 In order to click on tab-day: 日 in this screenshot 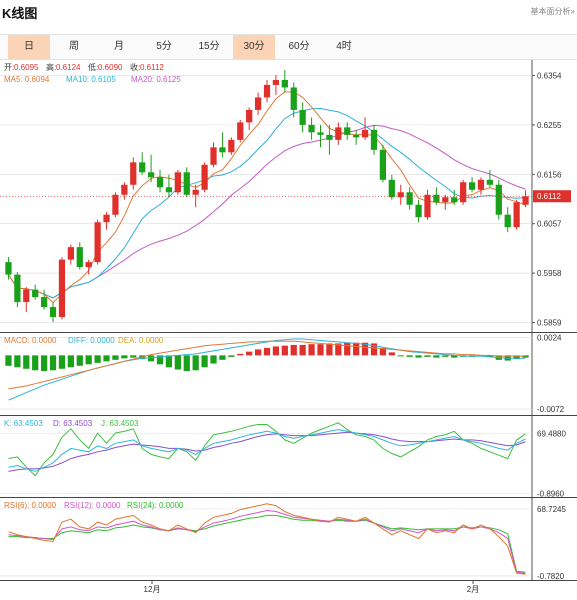, I will do `click(29, 47)`.